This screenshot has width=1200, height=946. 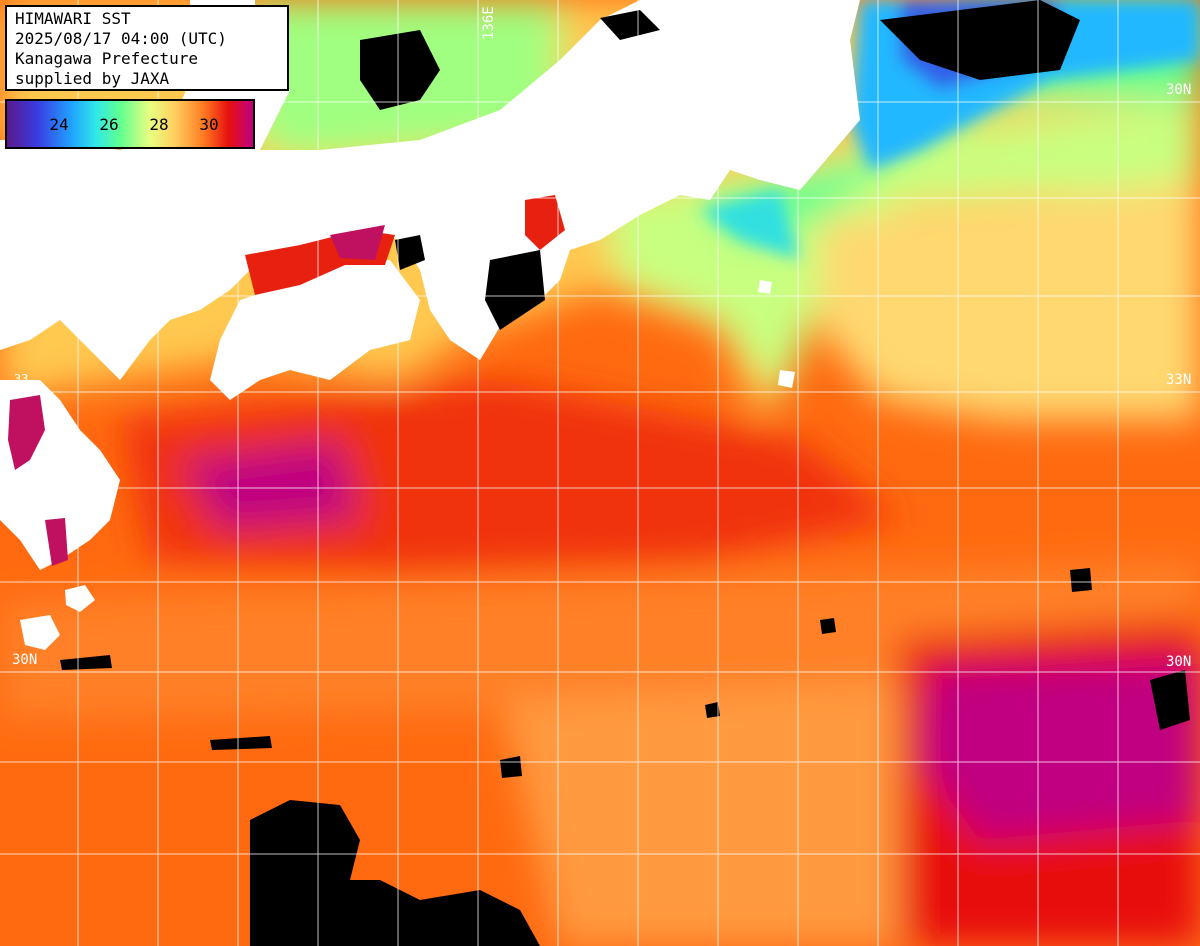 What do you see at coordinates (92, 78) in the screenshot?
I see `credit-label: supplied by JAXA` at bounding box center [92, 78].